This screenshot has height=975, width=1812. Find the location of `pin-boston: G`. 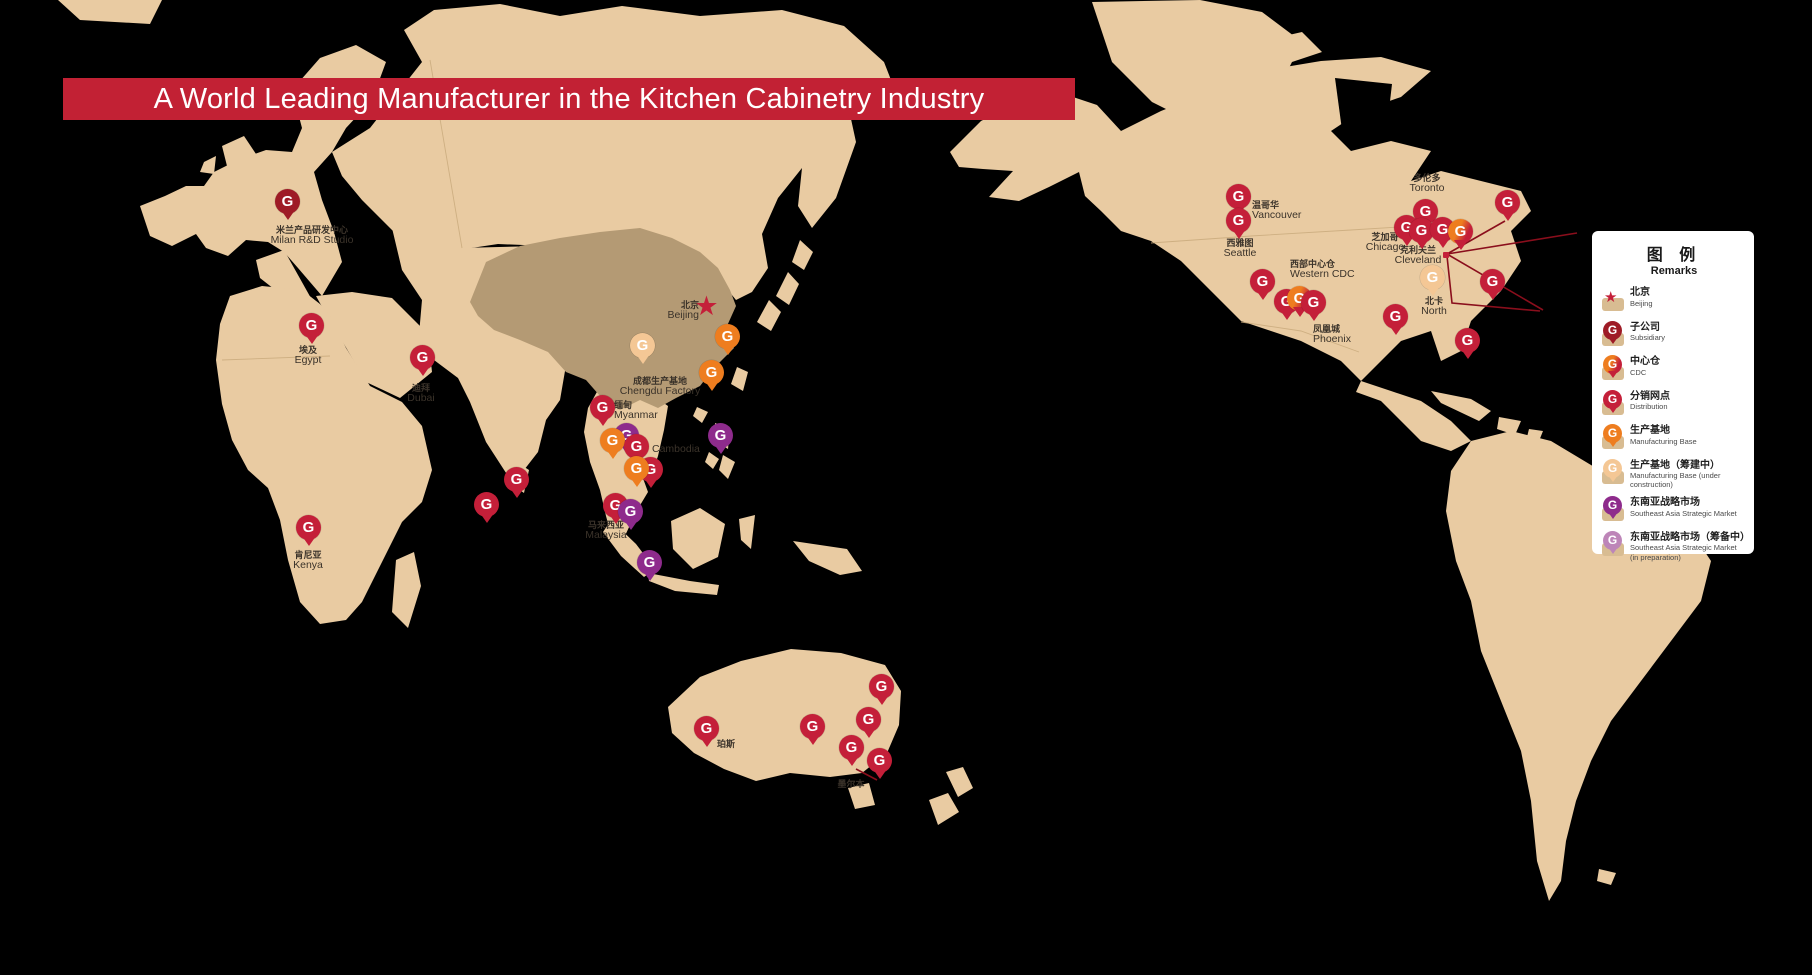

pin-boston: G is located at coordinates (1507, 205).